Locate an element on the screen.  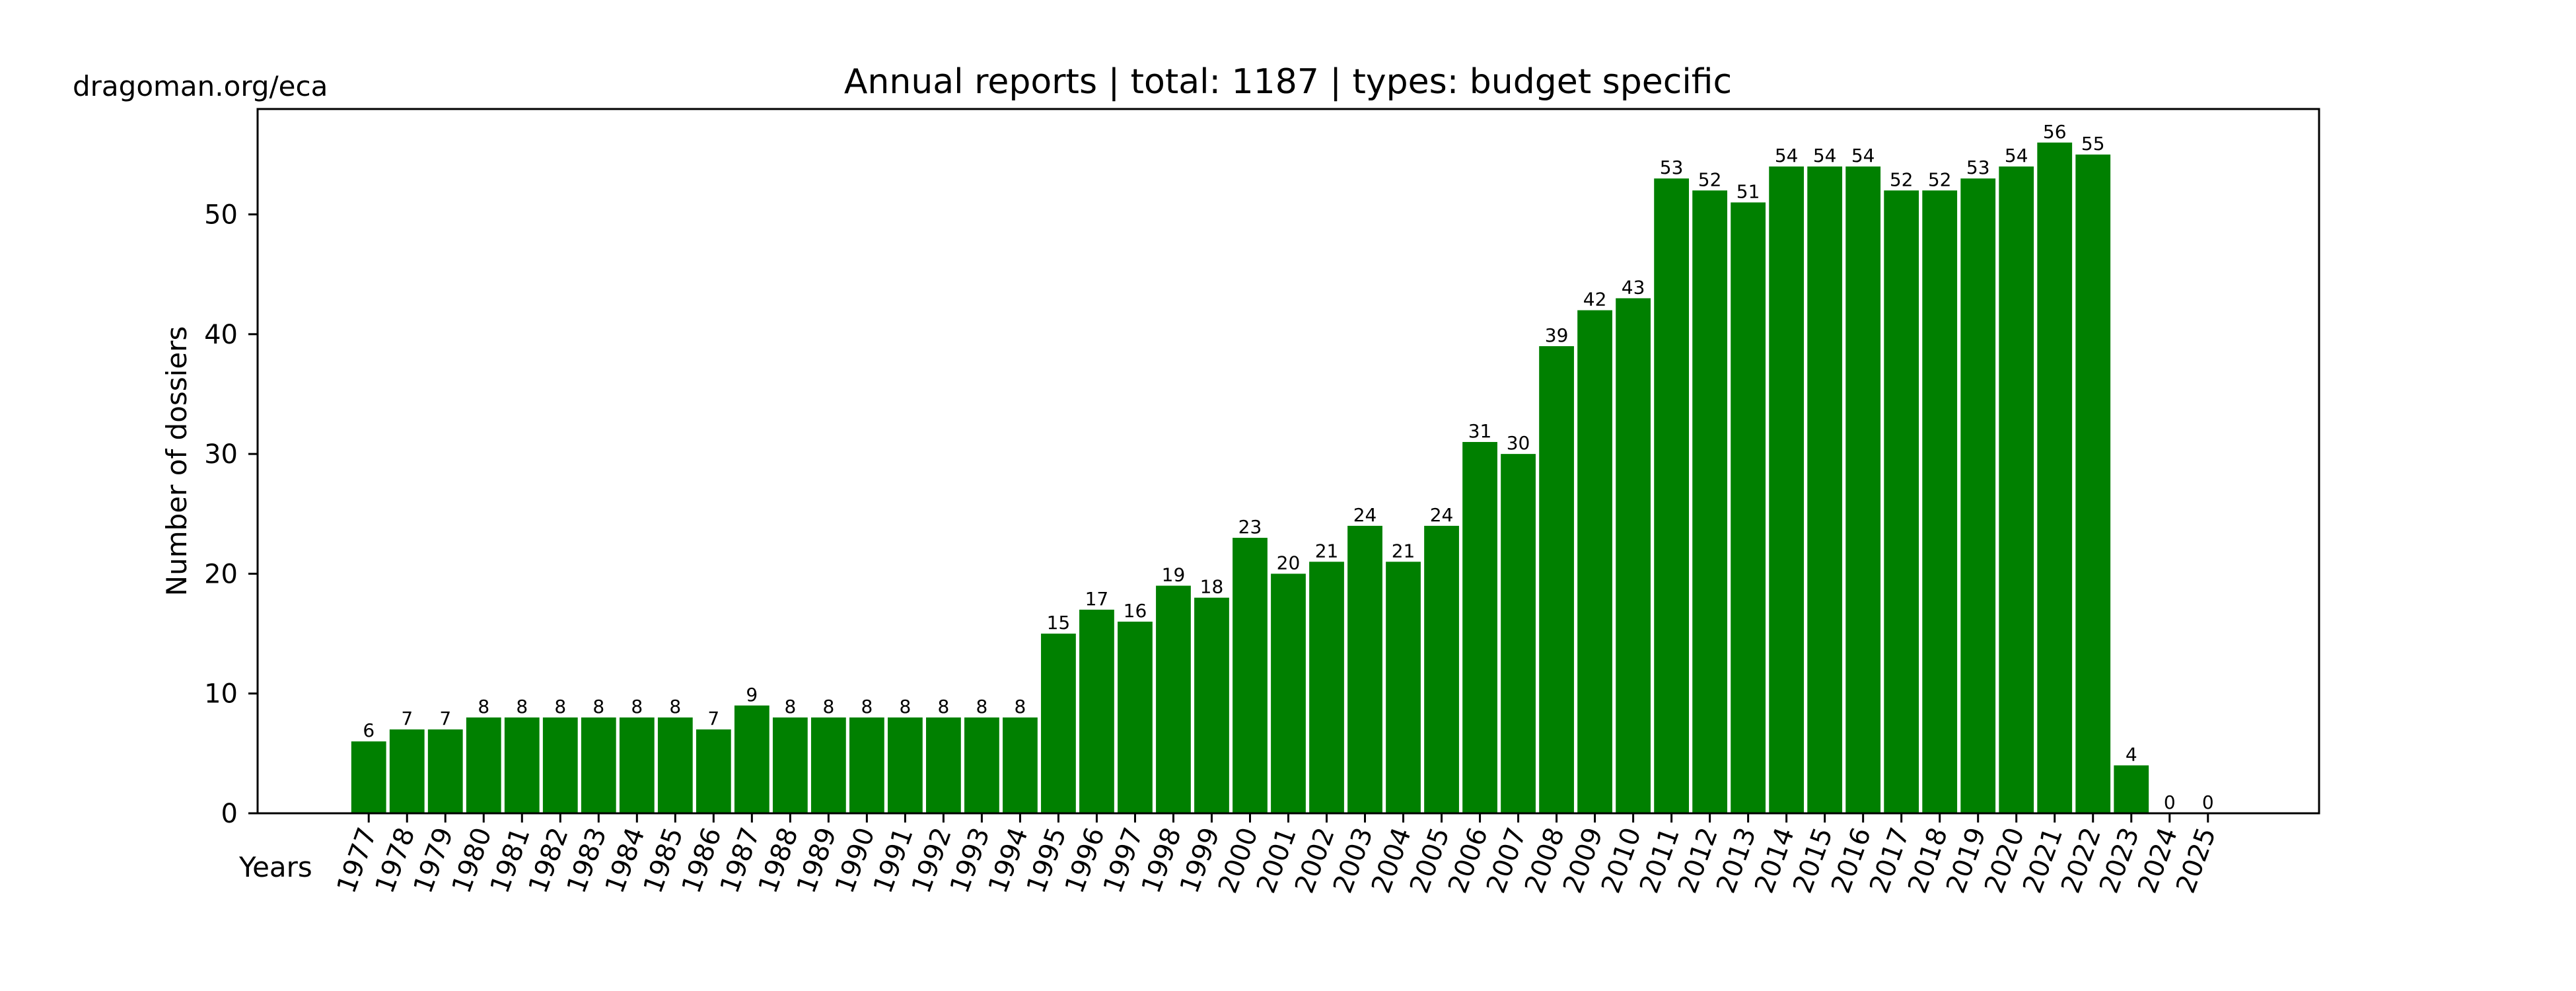
bar-value-label-2011: 53 is located at coordinates (1672, 167).